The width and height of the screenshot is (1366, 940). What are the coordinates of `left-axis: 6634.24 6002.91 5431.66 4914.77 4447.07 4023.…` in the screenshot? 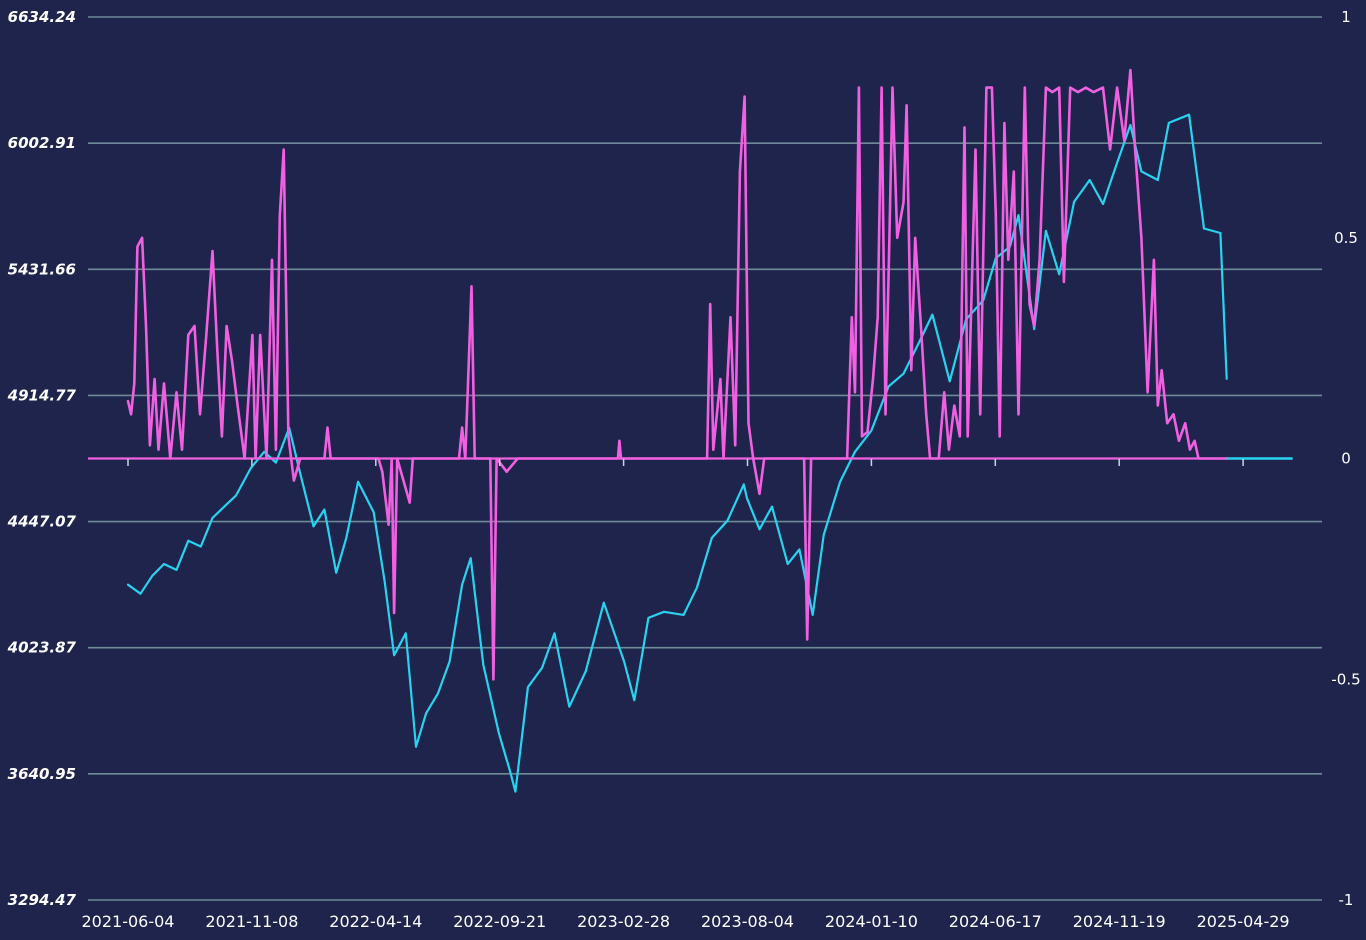 It's located at (42, 458).